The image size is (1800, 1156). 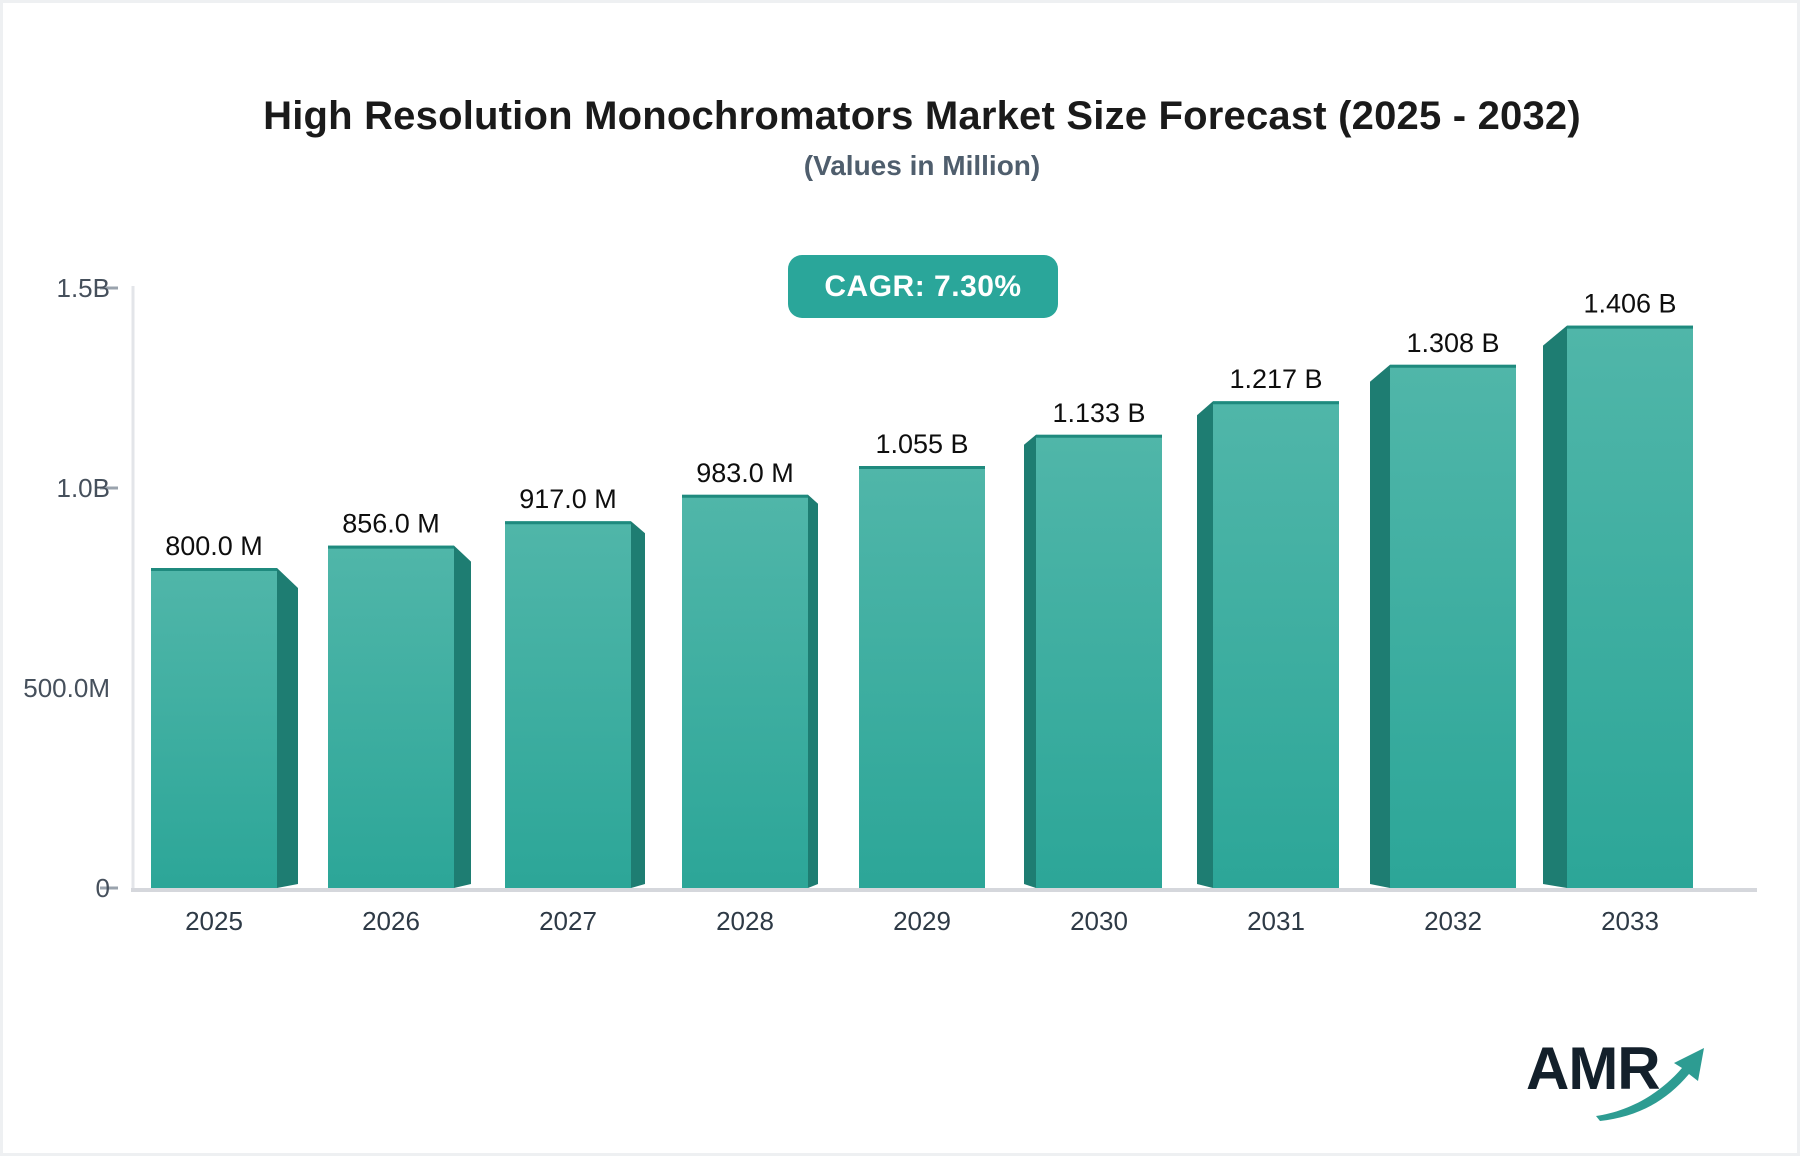 What do you see at coordinates (923, 286) in the screenshot?
I see `cagr-badge: CAGR: 7.30%` at bounding box center [923, 286].